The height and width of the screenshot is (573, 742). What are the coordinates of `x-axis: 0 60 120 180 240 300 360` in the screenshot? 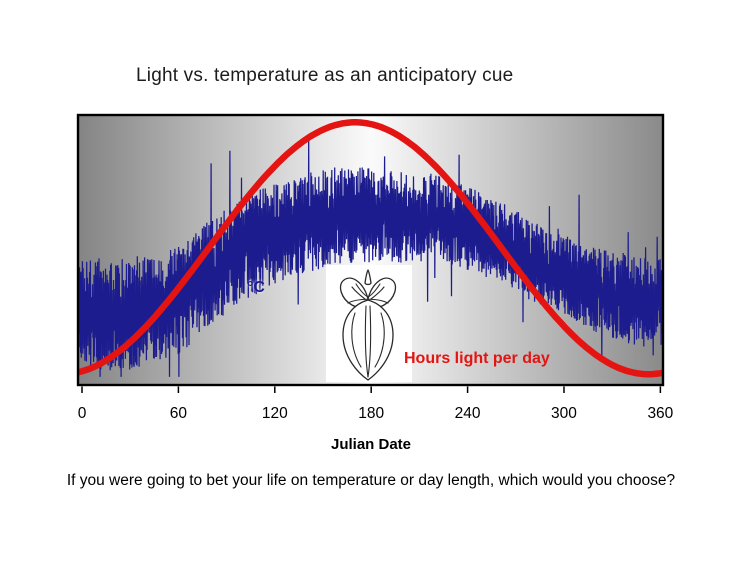 It's located at (376, 404).